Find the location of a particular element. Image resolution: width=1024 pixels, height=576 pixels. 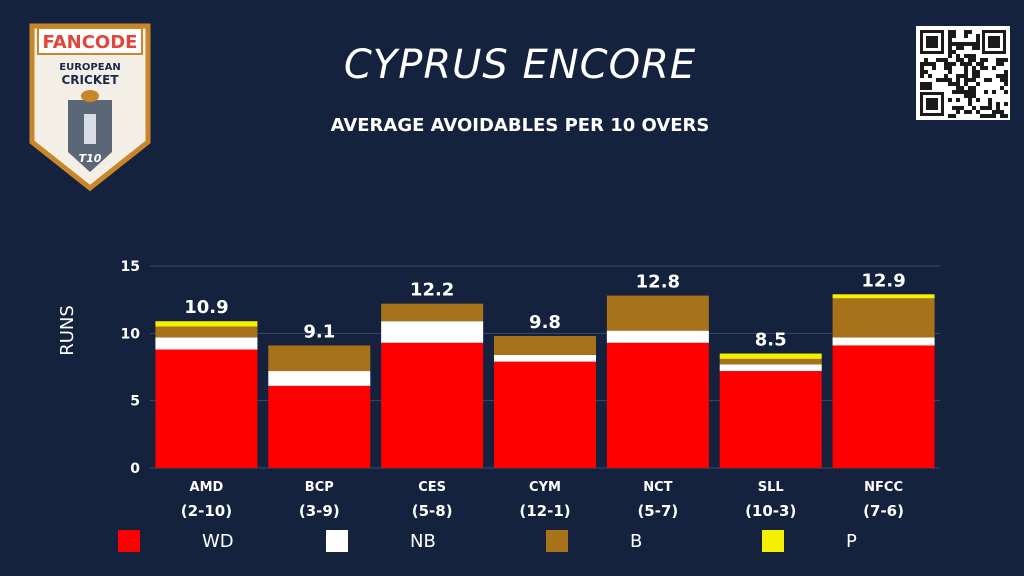

legend-swatch is located at coordinates (337, 541).